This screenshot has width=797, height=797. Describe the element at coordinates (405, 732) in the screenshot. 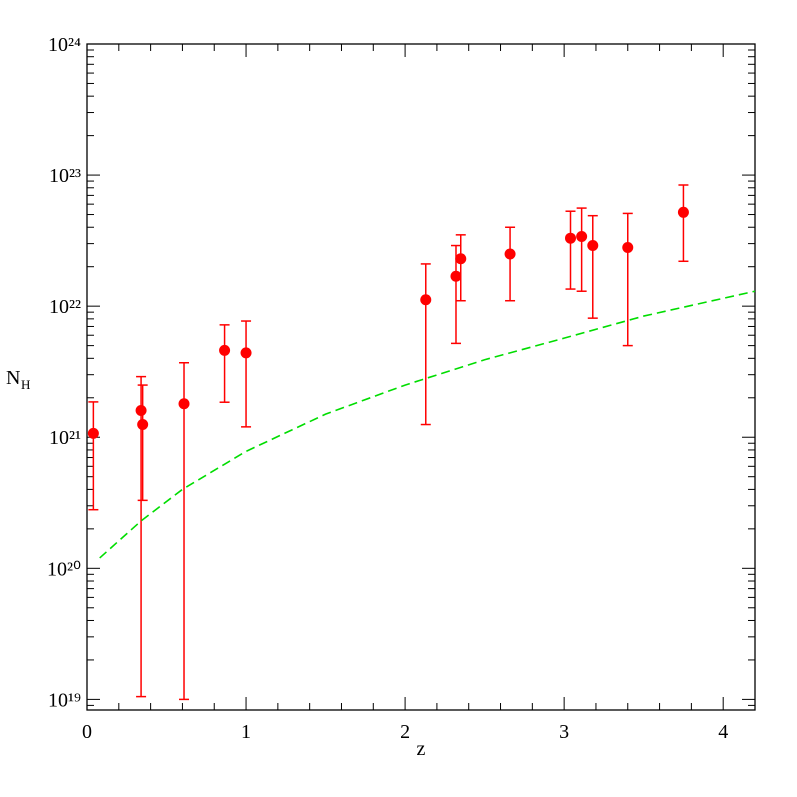

I see `x-tick-label: 2` at that location.